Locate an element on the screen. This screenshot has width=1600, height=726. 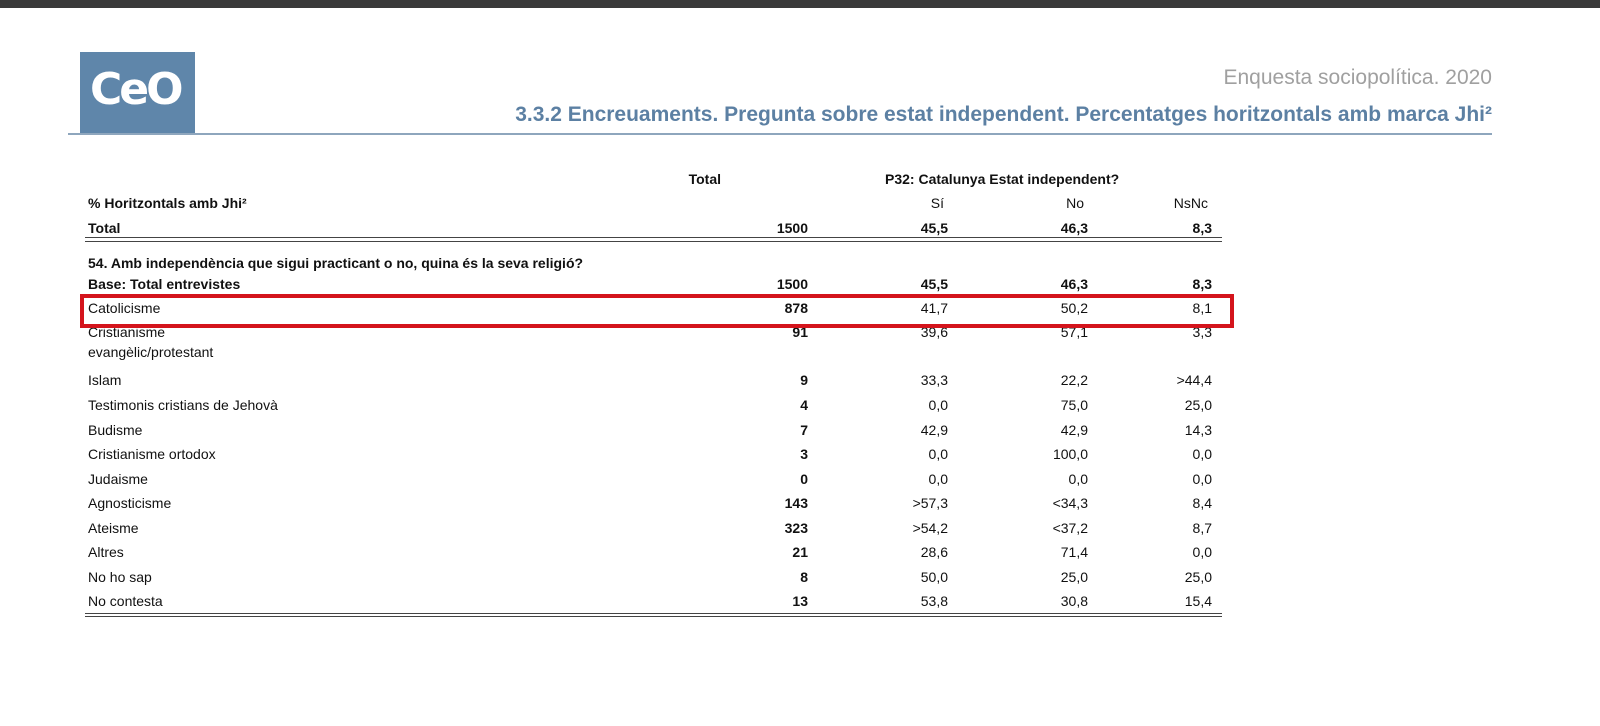
column-header: NsNc is located at coordinates (1190, 203).